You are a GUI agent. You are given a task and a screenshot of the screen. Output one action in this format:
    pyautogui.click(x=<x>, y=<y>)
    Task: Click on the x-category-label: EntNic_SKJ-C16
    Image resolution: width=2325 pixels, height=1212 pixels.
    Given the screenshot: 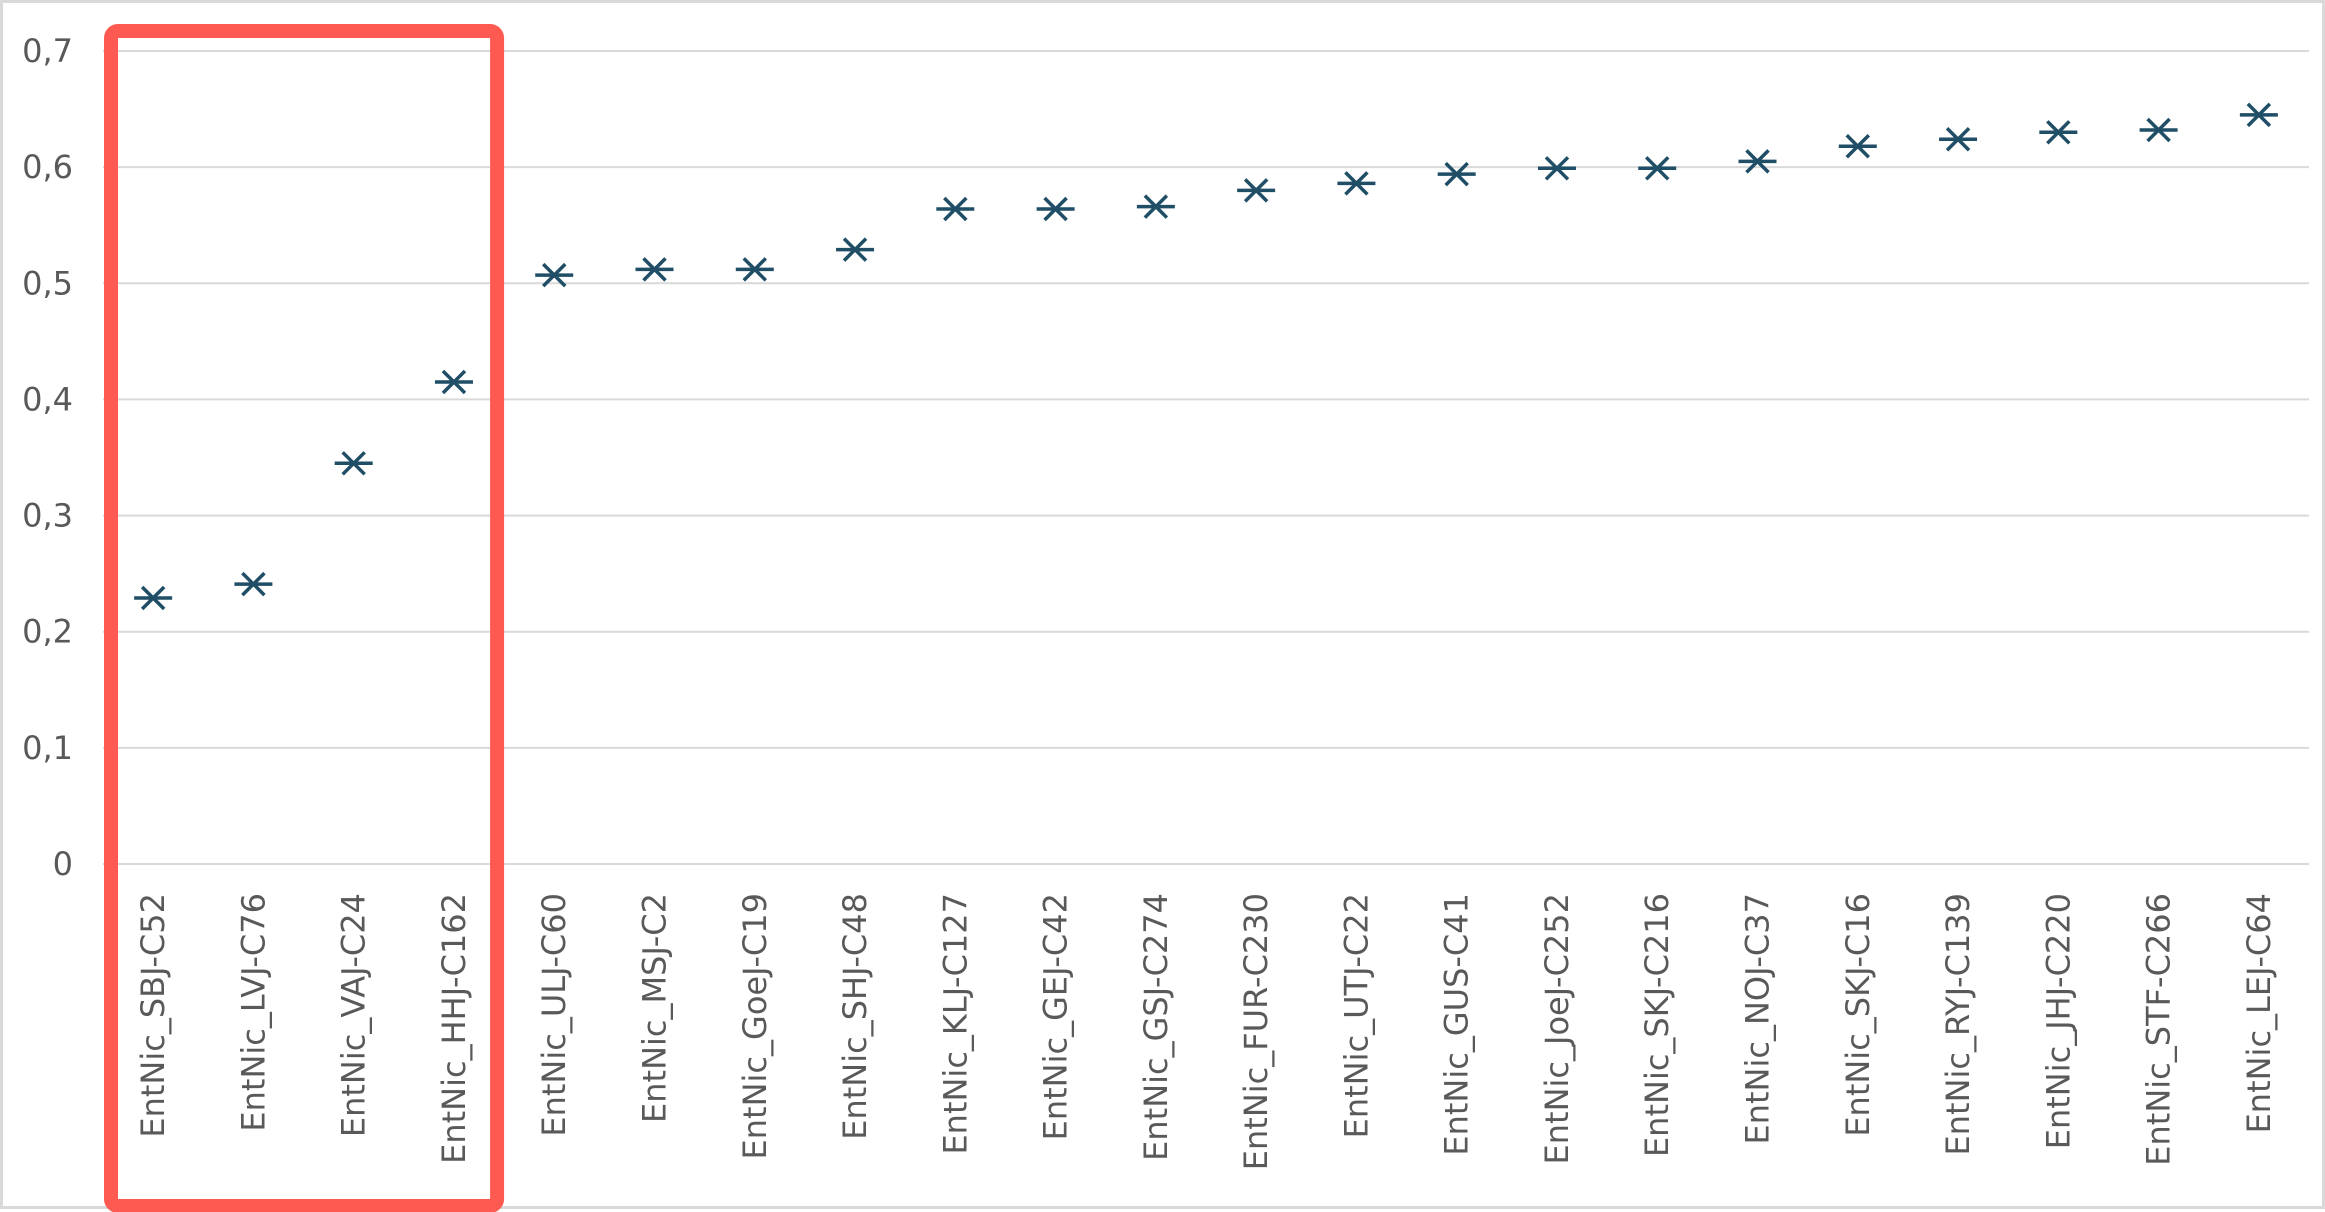 What is the action you would take?
    pyautogui.click(x=1858, y=1015)
    